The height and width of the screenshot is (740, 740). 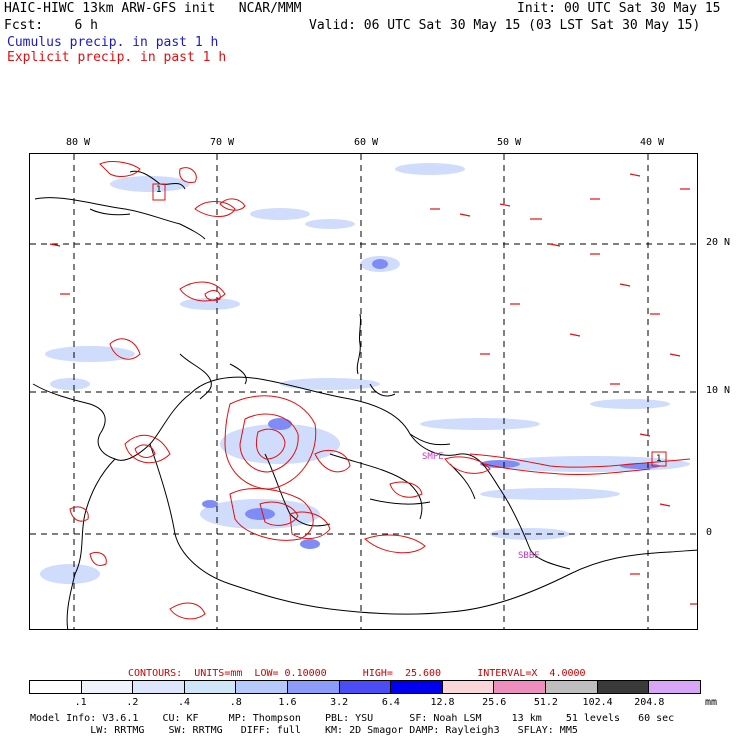 What do you see at coordinates (529, 556) in the screenshot?
I see `station-label-sbbe: SBBE` at bounding box center [529, 556].